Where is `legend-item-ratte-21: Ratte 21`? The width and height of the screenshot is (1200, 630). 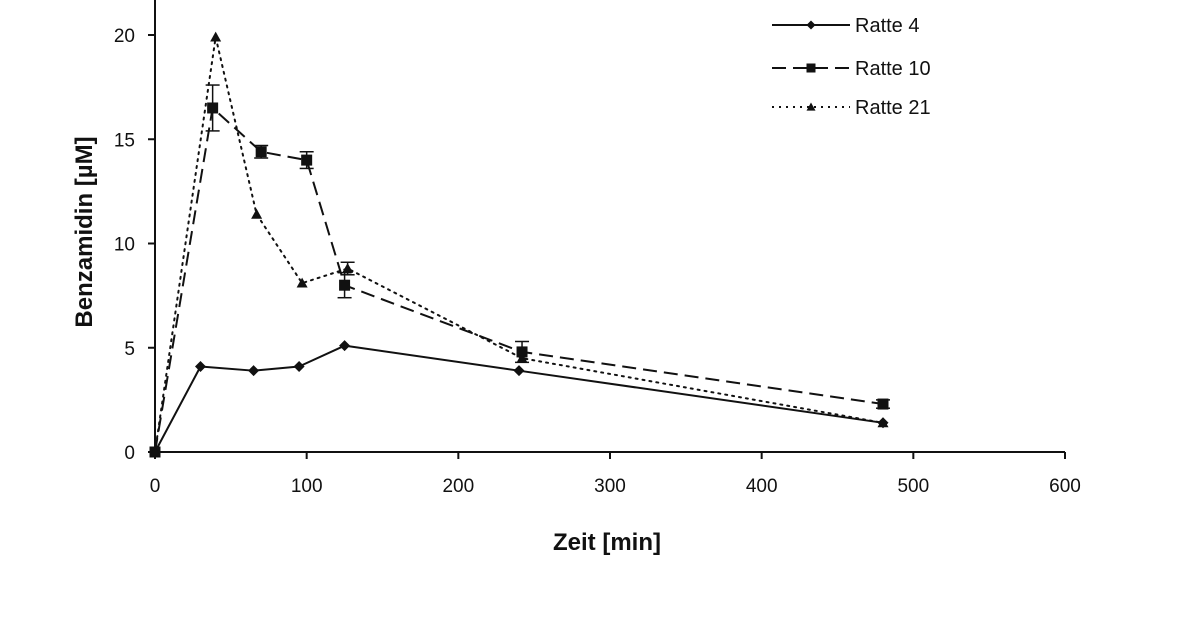
legend-item-ratte-21: Ratte 21 is located at coordinates (851, 108).